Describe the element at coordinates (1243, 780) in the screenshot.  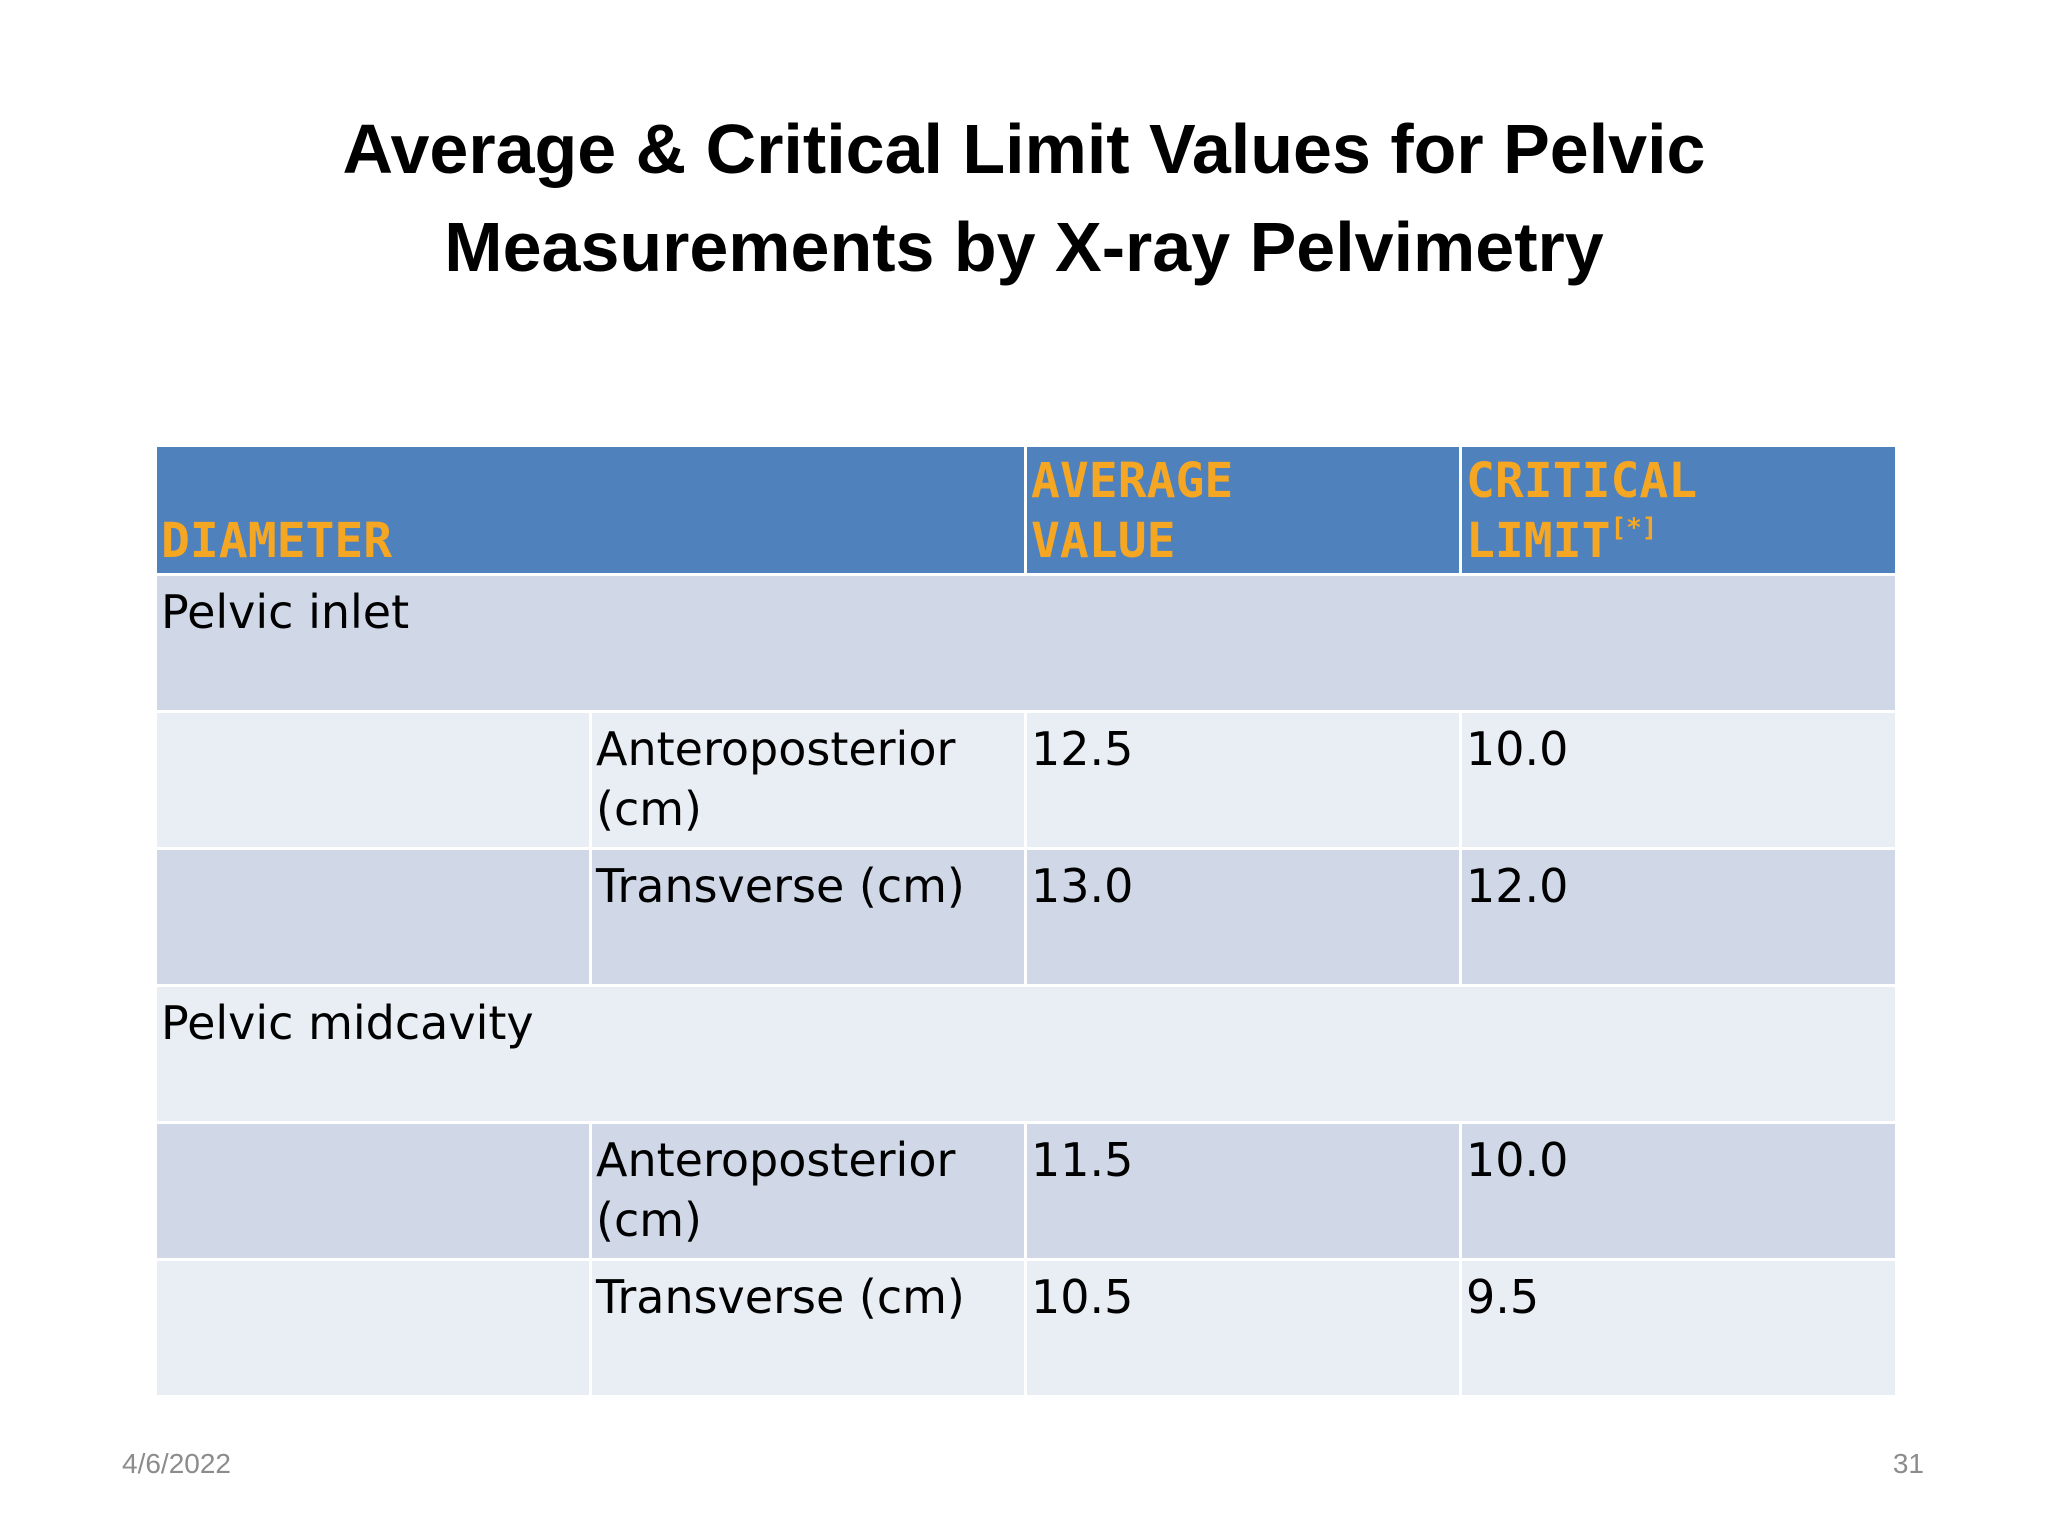
I see `average-value-cell: 12.5` at that location.